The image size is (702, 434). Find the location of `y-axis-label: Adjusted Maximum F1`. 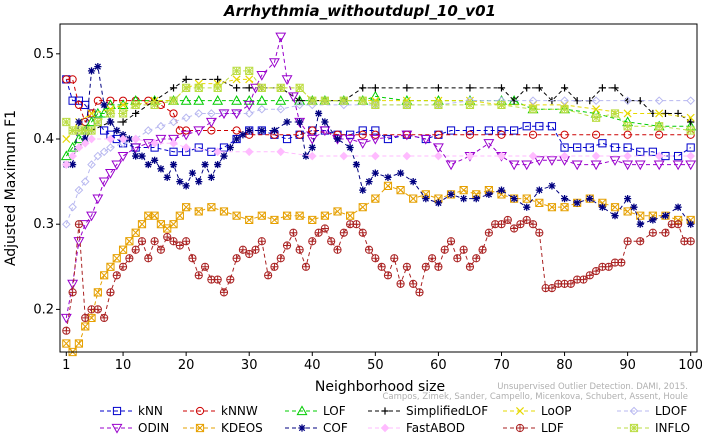

y-axis-label: Adjusted Maximum F1 is located at coordinates (11, 188).